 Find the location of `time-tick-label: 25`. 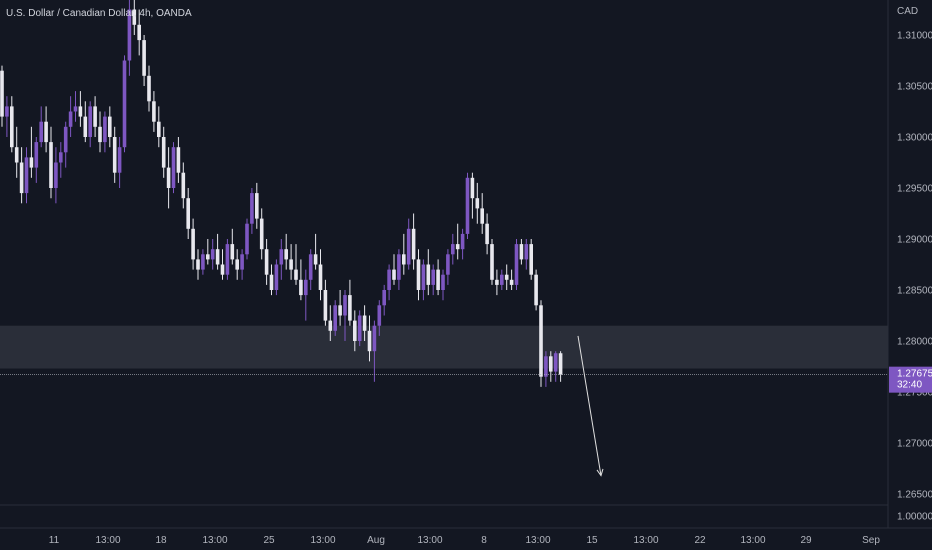

time-tick-label: 25 is located at coordinates (269, 540).